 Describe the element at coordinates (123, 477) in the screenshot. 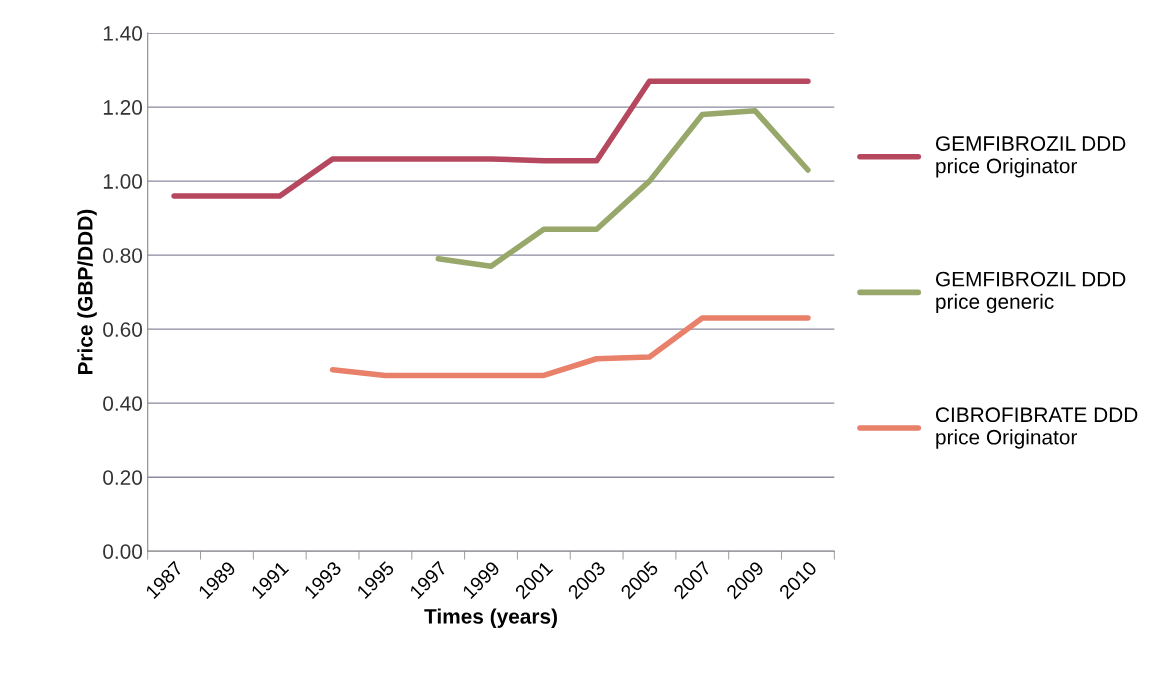

I see `y-tick-label: 0.20` at that location.